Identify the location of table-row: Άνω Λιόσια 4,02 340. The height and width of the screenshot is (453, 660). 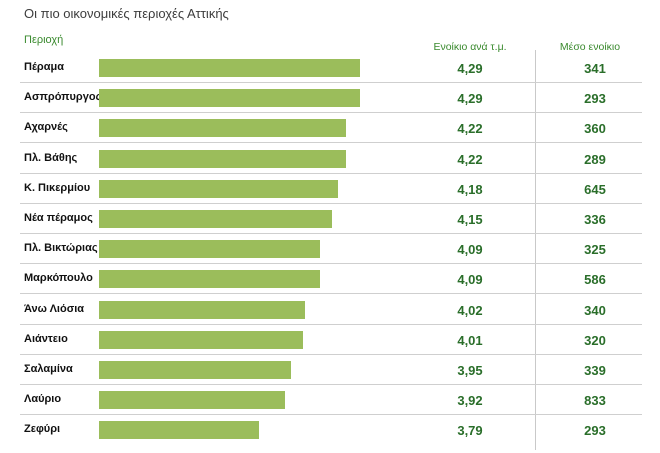
(331, 310).